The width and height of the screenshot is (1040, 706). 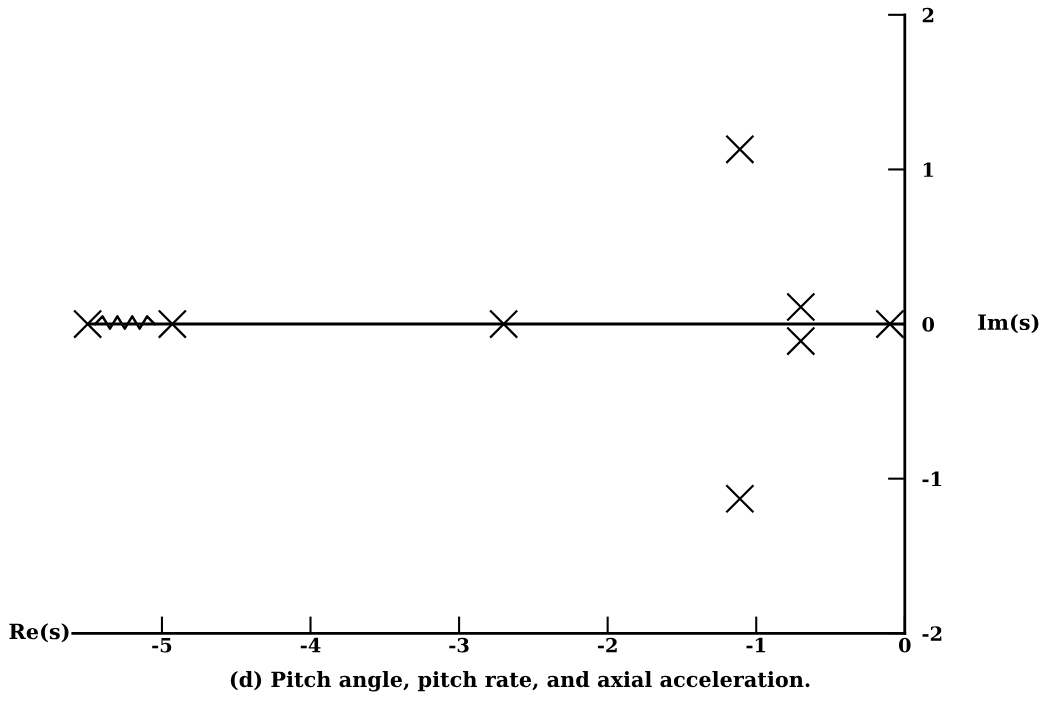 What do you see at coordinates (904, 645) in the screenshot?
I see `x-tick-label: 0` at bounding box center [904, 645].